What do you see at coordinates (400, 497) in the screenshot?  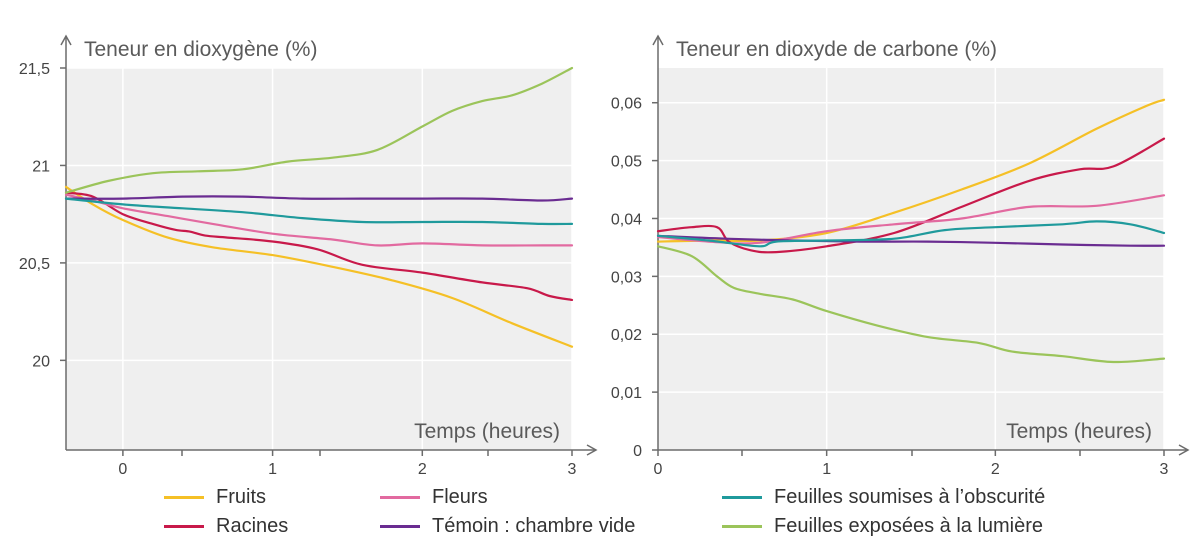 I see `legend-swatch-fleurs` at bounding box center [400, 497].